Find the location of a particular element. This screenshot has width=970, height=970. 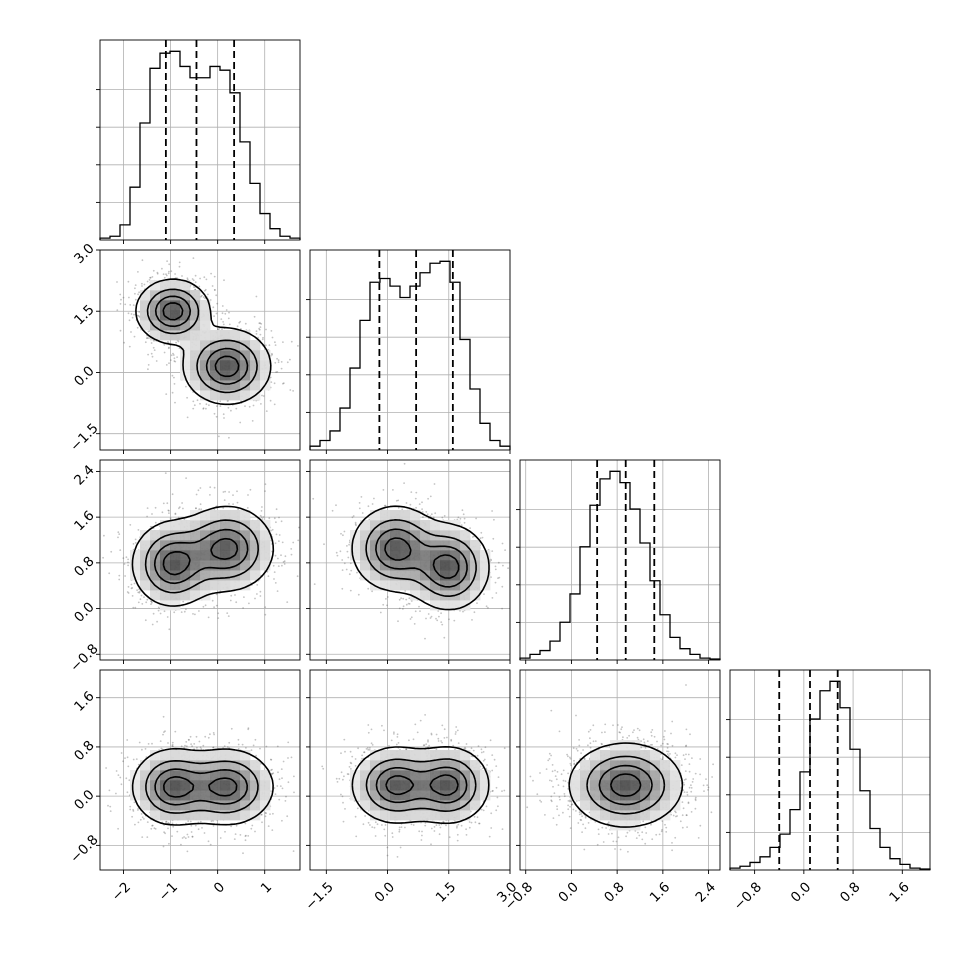

x-tick-label: 0.8 is located at coordinates (850, 892).